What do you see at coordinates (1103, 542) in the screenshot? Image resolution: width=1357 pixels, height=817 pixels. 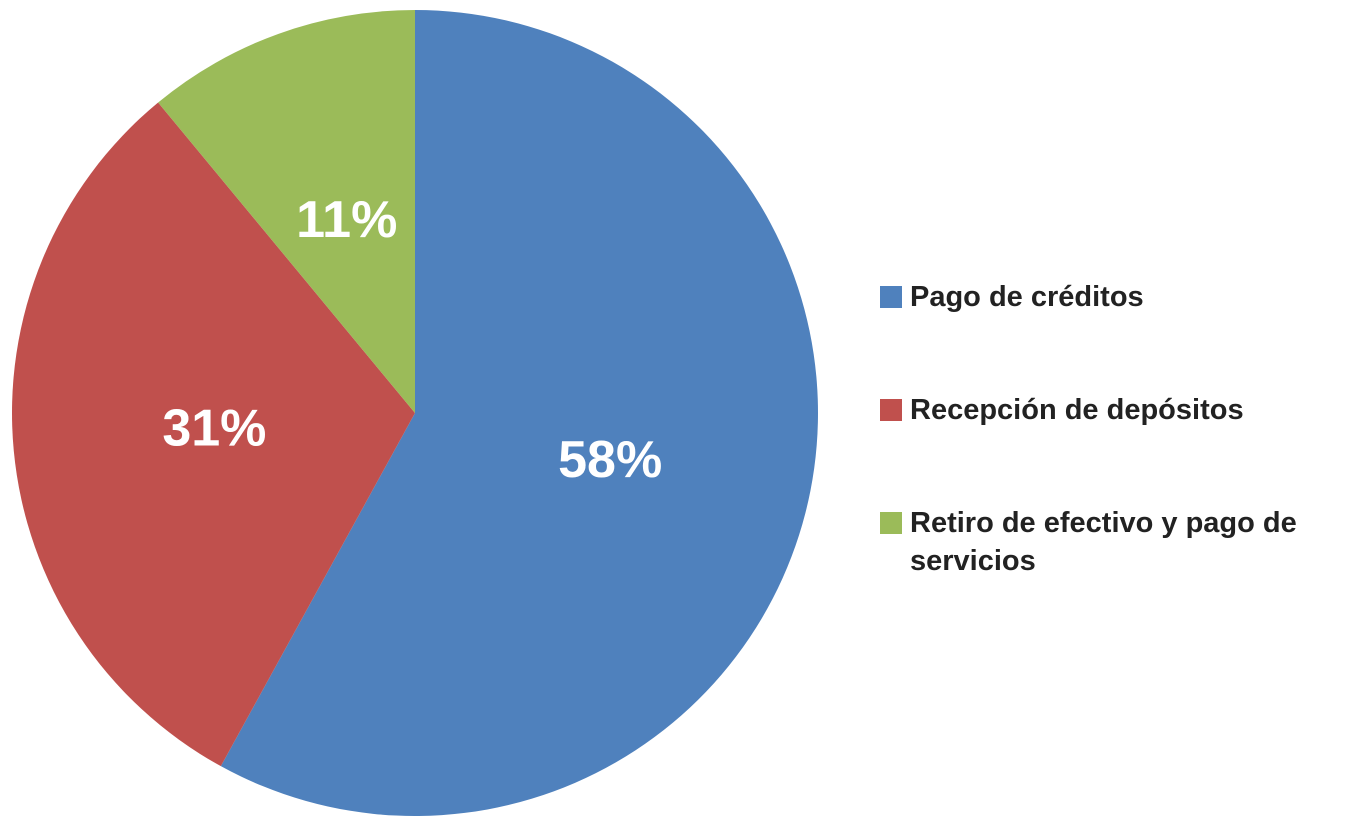 I see `legend-label: Retiro de efectivo y pago de servicios` at bounding box center [1103, 542].